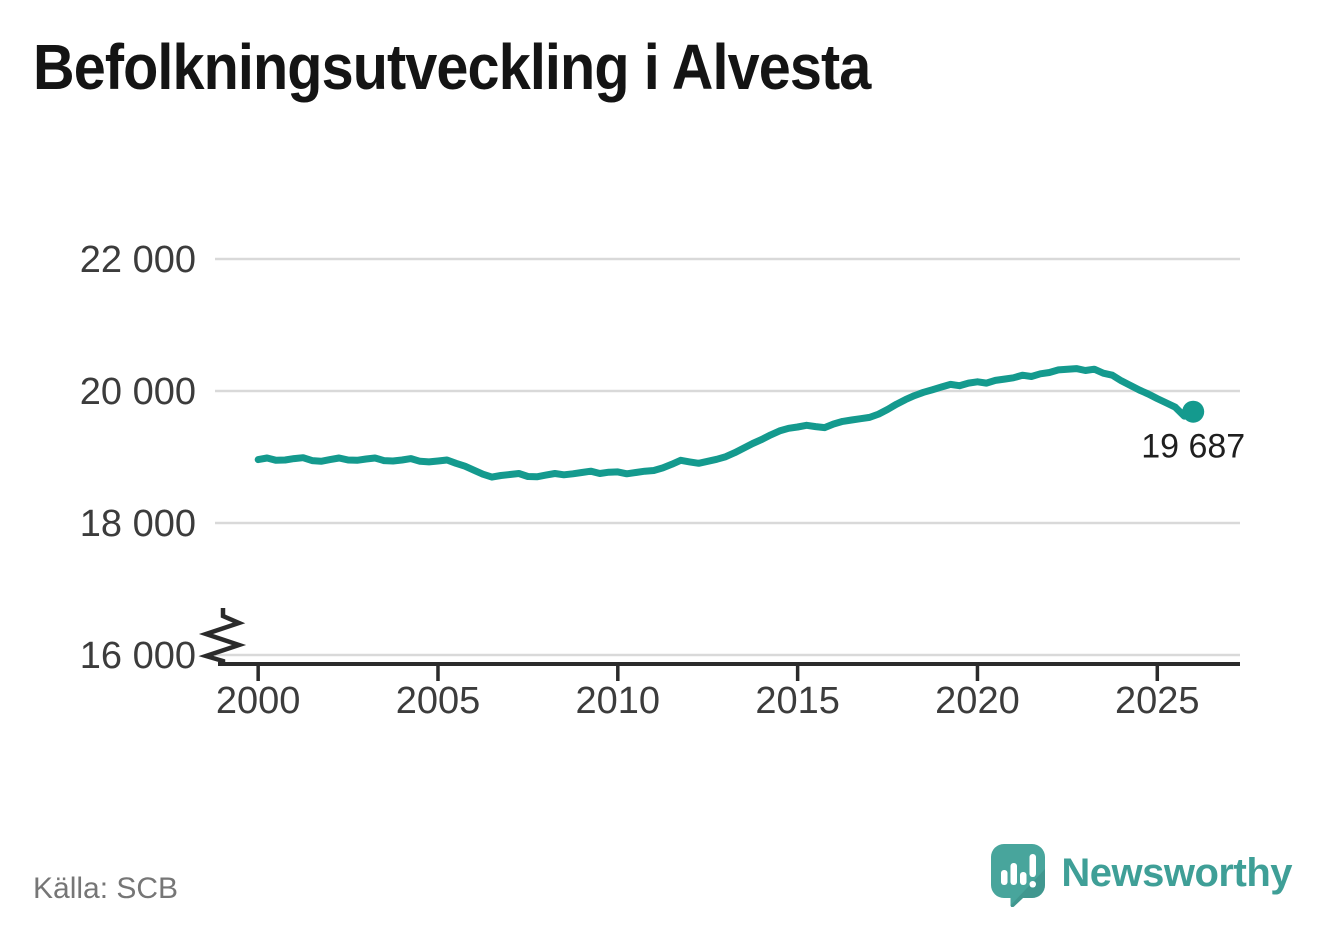  Describe the element at coordinates (708, 672) in the screenshot. I see `x-axis-ticks` at that location.